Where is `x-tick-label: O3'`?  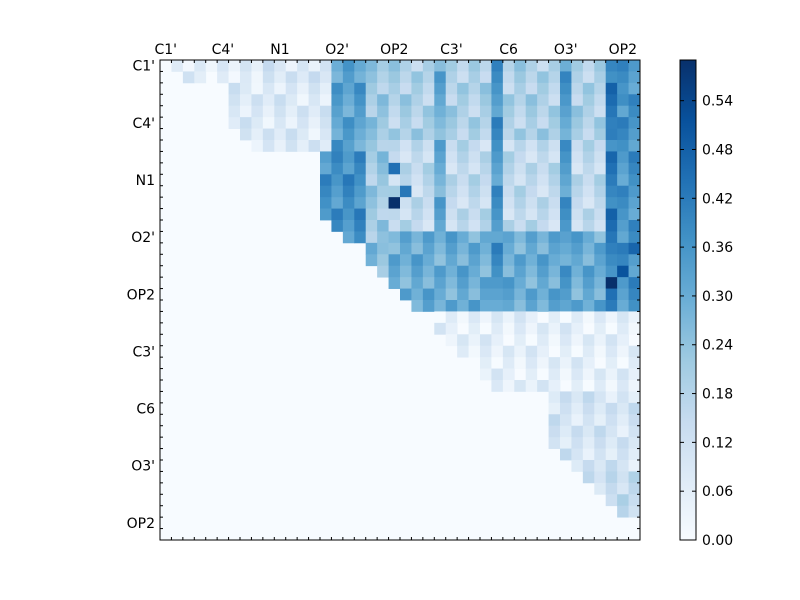
x-tick-label: O3' is located at coordinates (566, 50).